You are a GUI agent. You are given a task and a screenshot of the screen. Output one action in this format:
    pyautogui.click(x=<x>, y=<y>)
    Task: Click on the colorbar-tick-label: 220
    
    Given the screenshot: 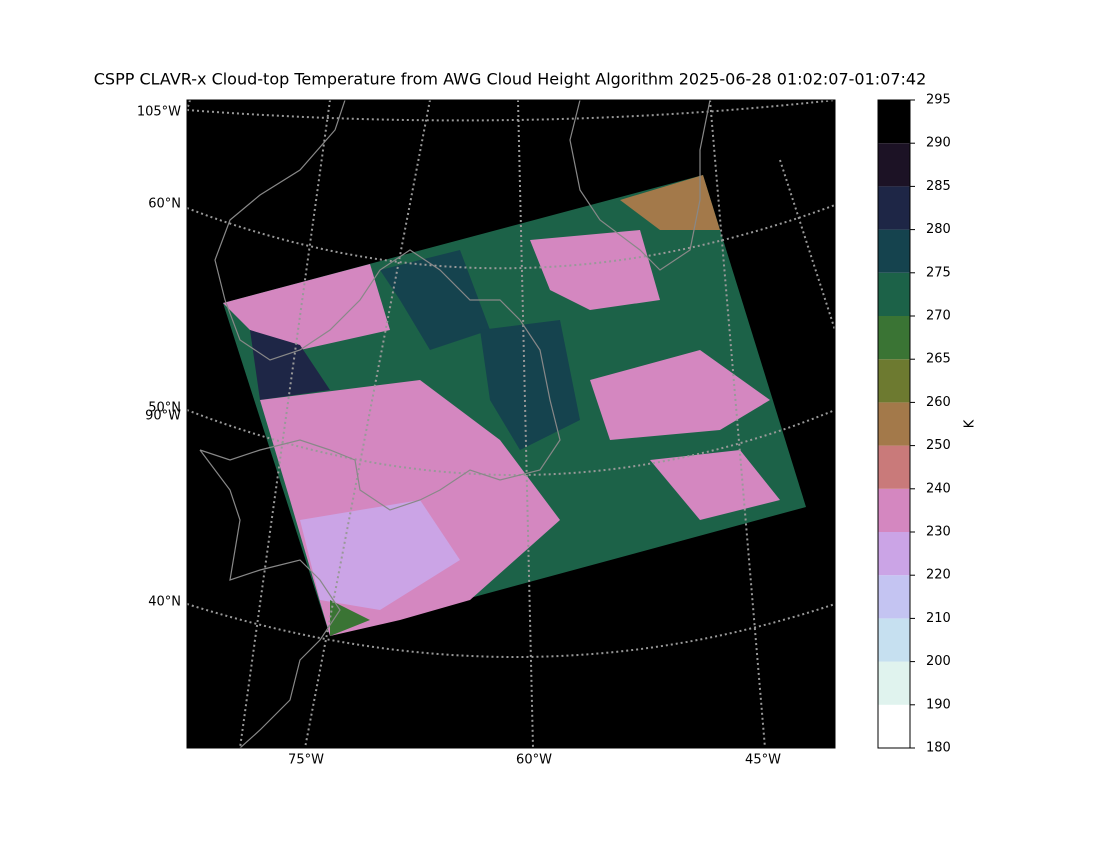 What is the action you would take?
    pyautogui.click(x=938, y=575)
    